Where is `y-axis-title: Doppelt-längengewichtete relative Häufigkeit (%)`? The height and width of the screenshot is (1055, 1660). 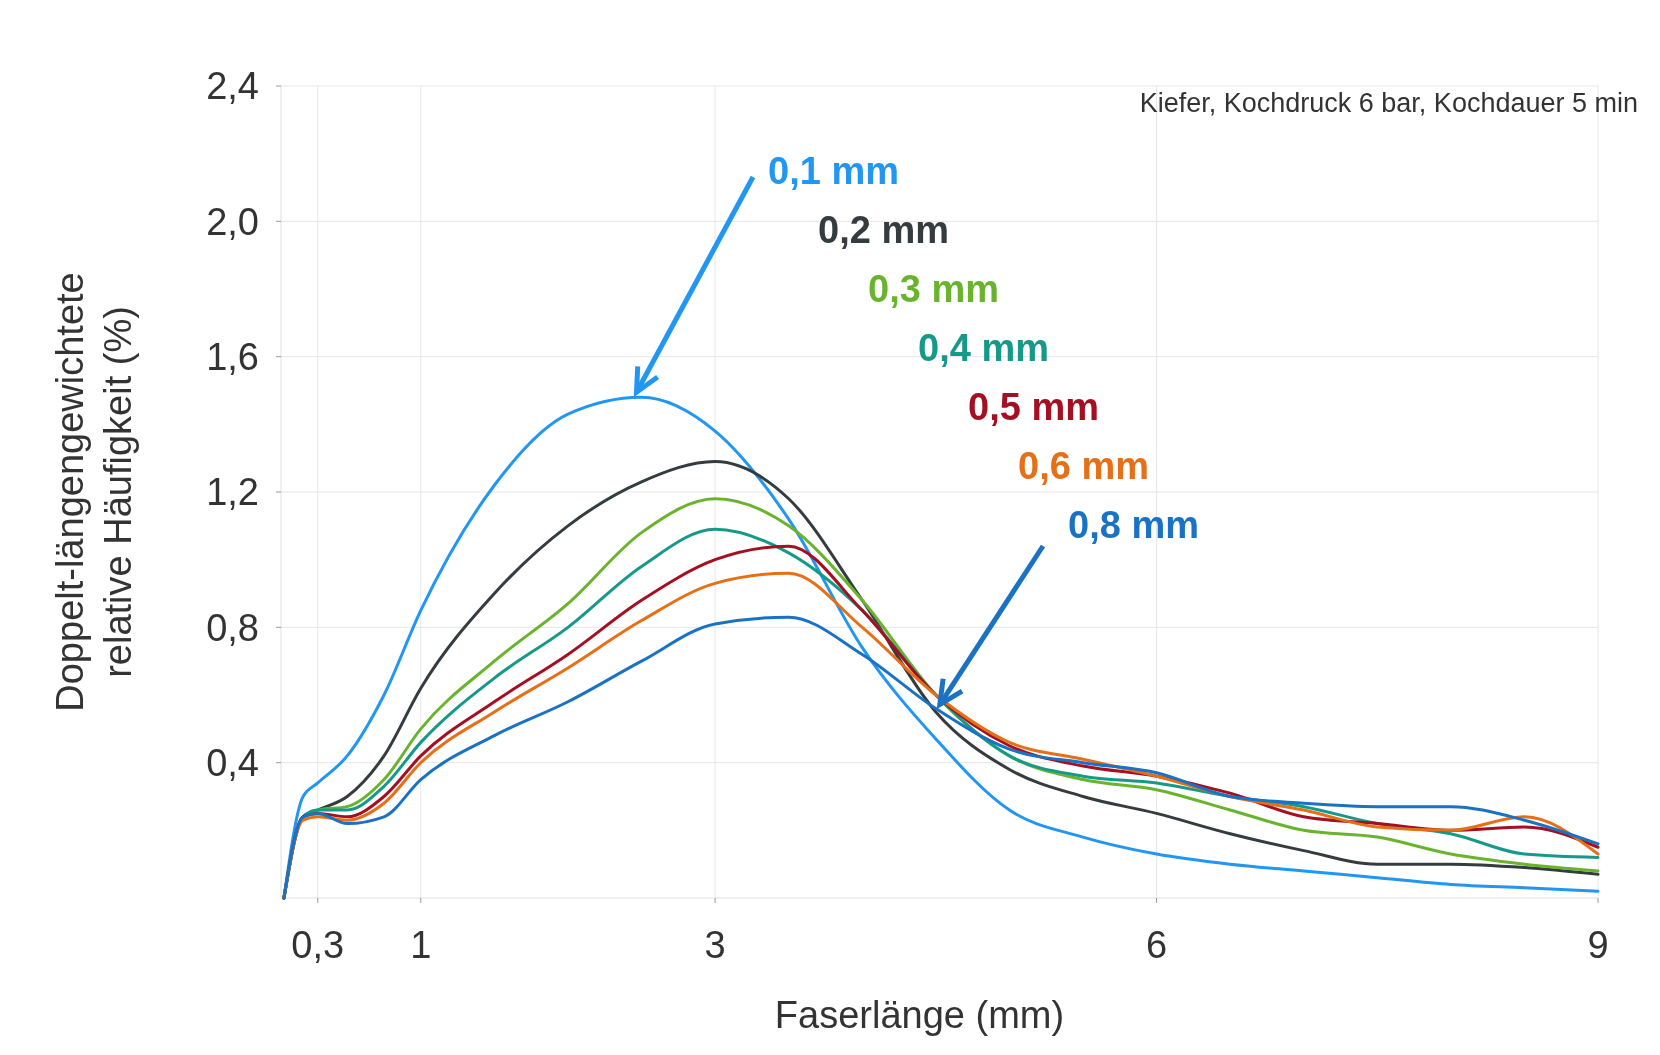 y-axis-title: Doppelt-längengewichtete relative Häufigkeit (%) is located at coordinates (94, 492).